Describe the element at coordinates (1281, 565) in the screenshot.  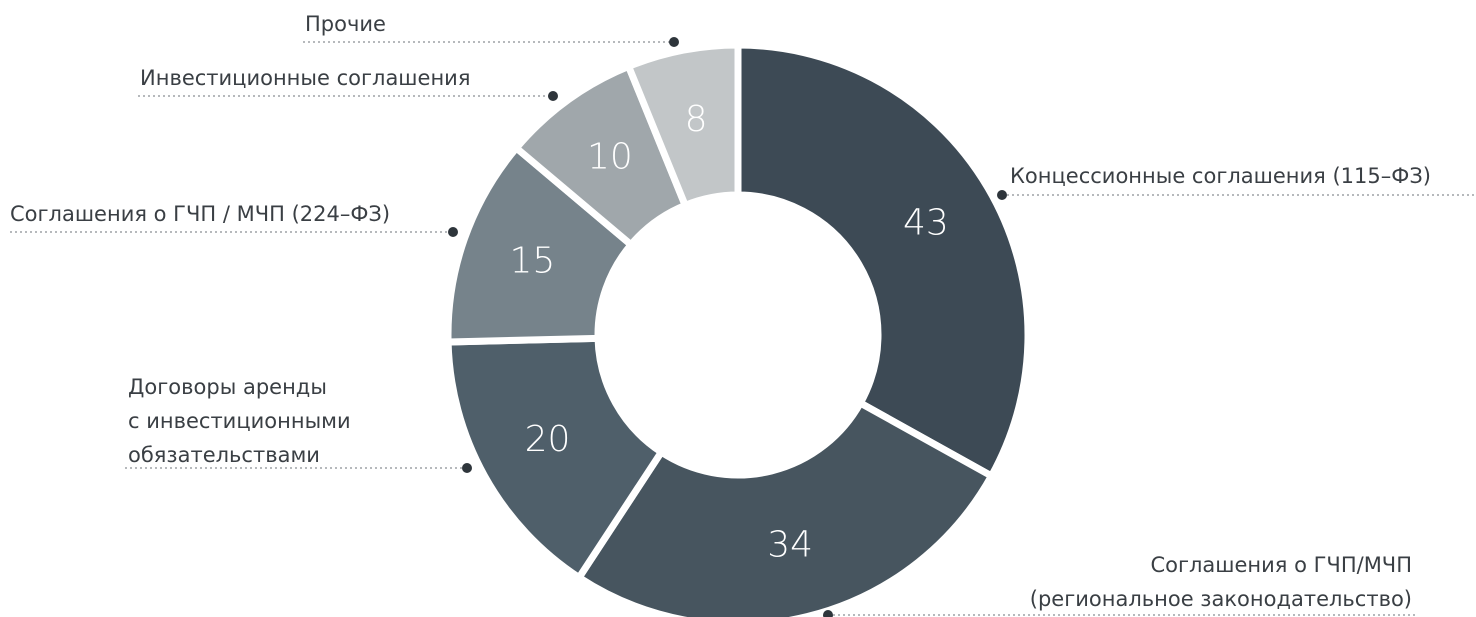
I see `category-label: Соглашения о ГЧП/МЧП` at that location.